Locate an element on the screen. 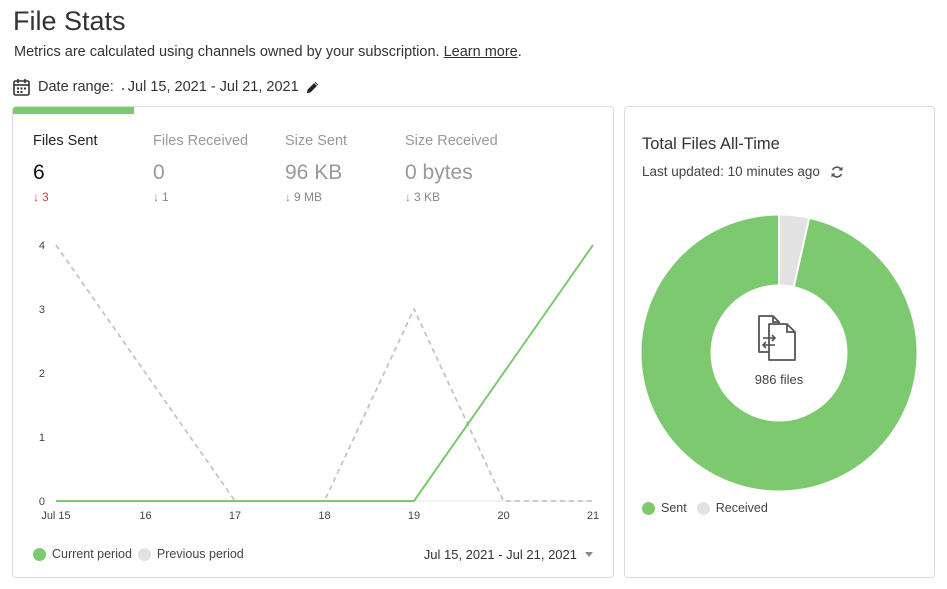  metric-delta: ↓ 1 is located at coordinates (200, 197).